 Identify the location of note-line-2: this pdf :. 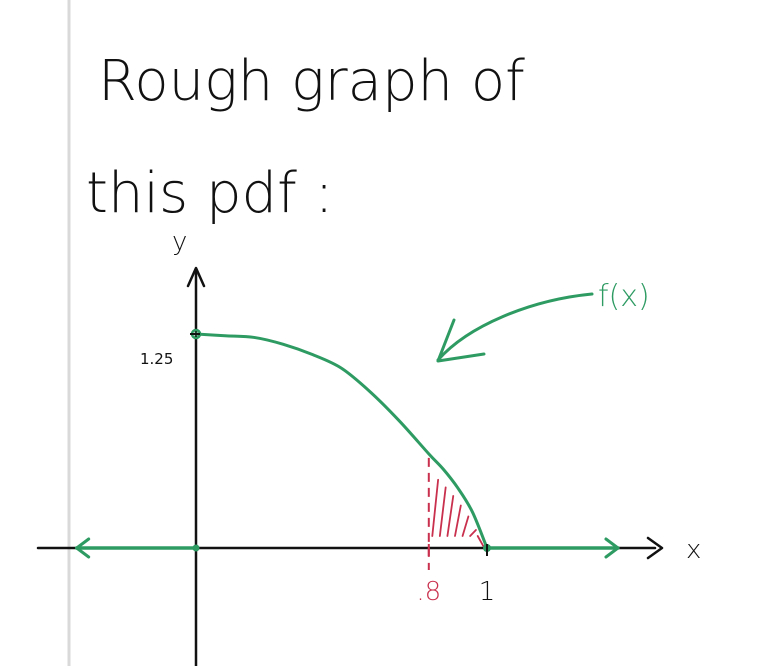
(209, 193).